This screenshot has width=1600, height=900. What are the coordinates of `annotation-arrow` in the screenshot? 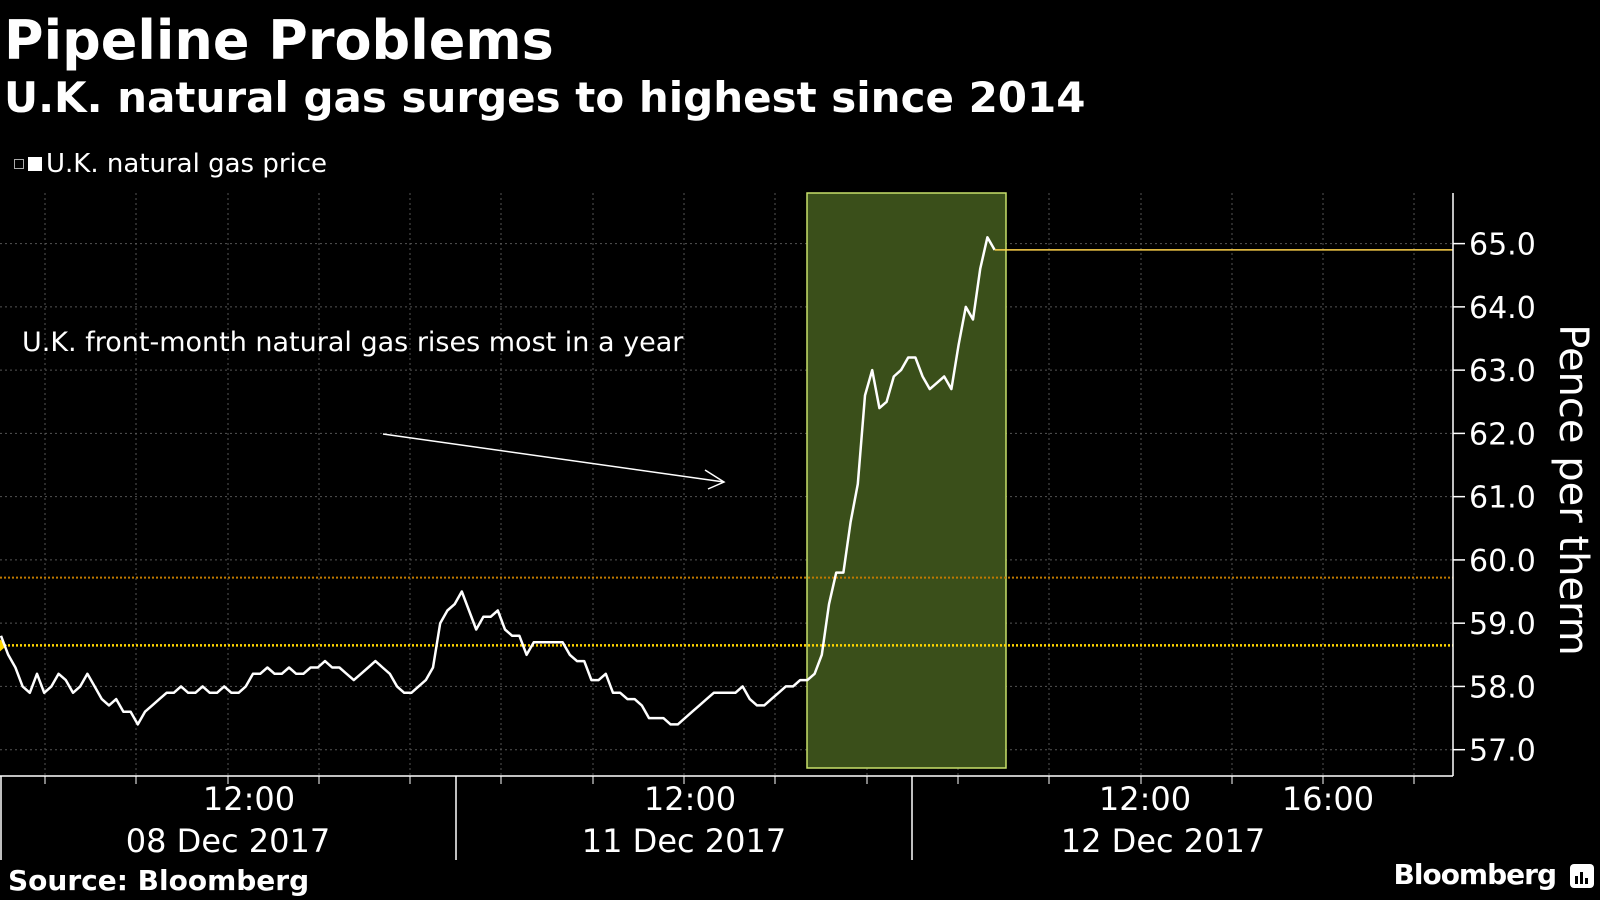 It's located at (553, 458).